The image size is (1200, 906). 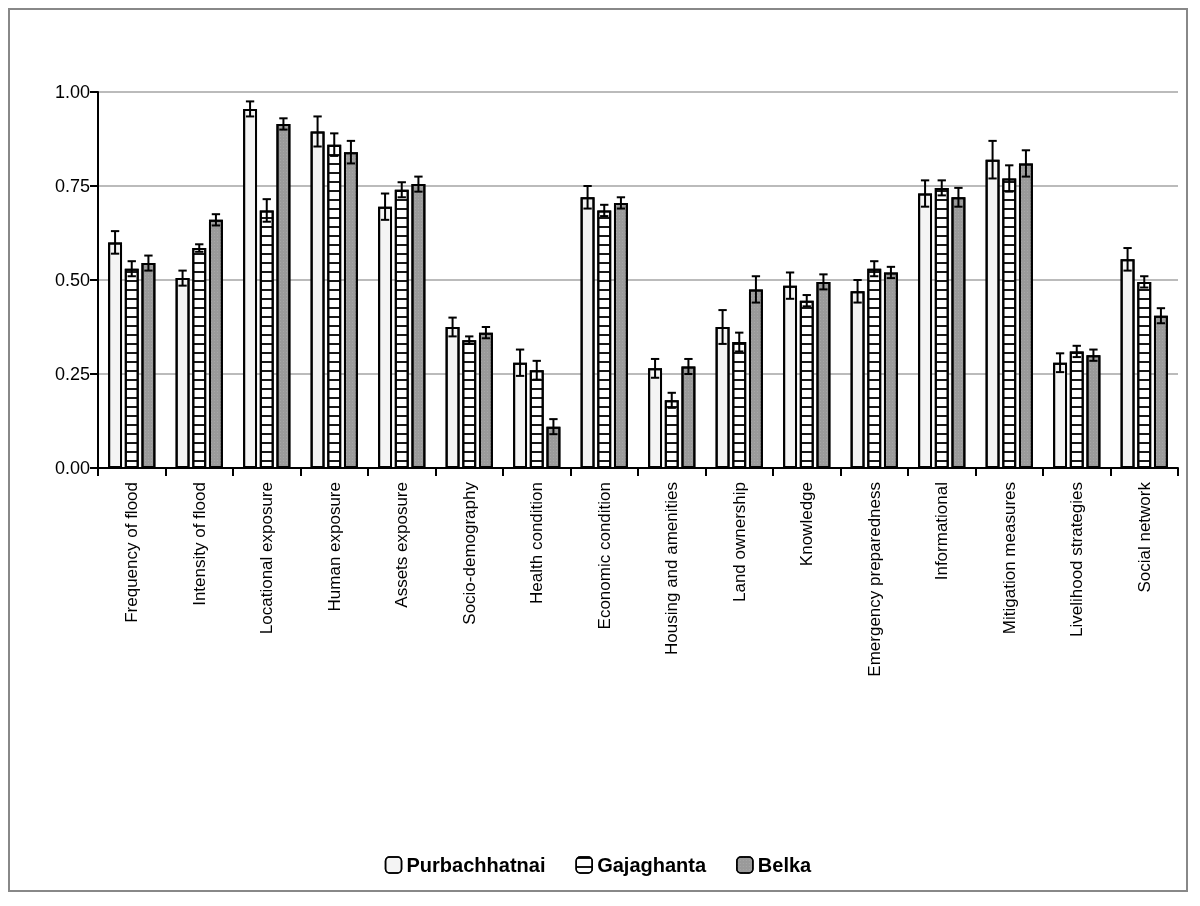 What do you see at coordinates (132, 552) in the screenshot?
I see `x-tick-label: Frequency of flood` at bounding box center [132, 552].